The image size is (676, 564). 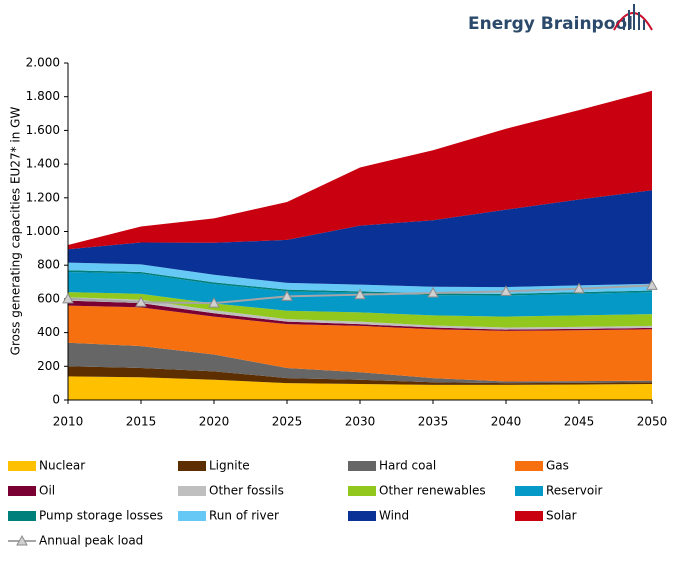 What do you see at coordinates (214, 422) in the screenshot?
I see `x-tick-label: 2020` at bounding box center [214, 422].